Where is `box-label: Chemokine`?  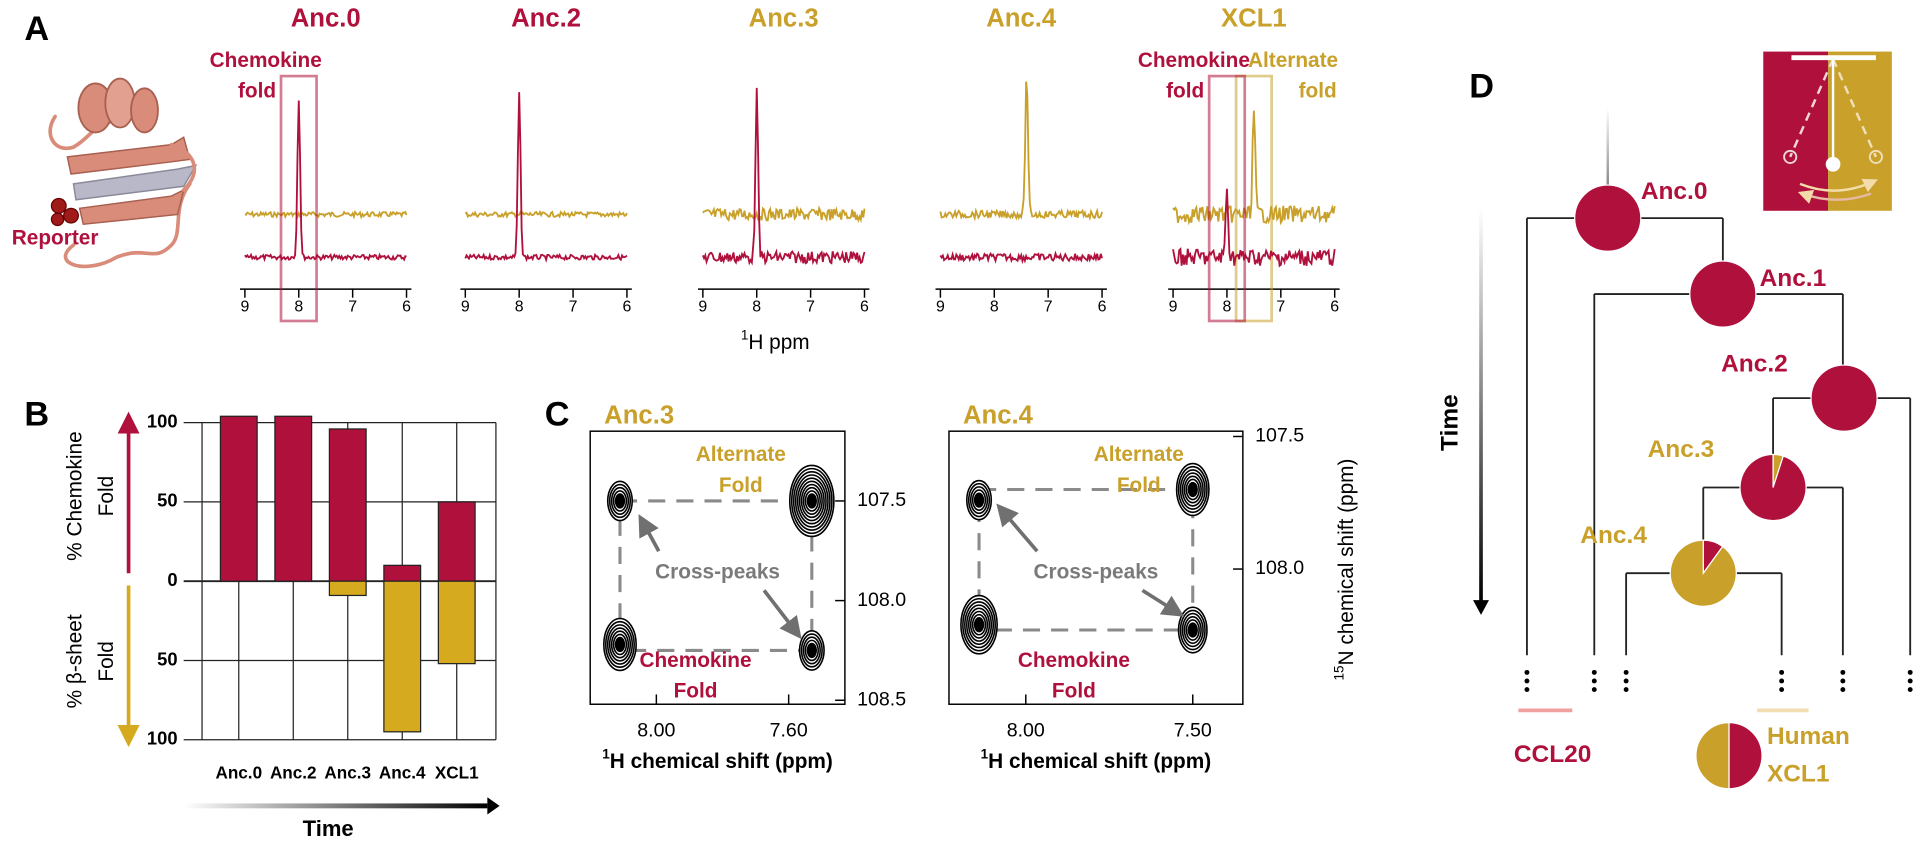
box-label: Chemokine is located at coordinates (1194, 60).